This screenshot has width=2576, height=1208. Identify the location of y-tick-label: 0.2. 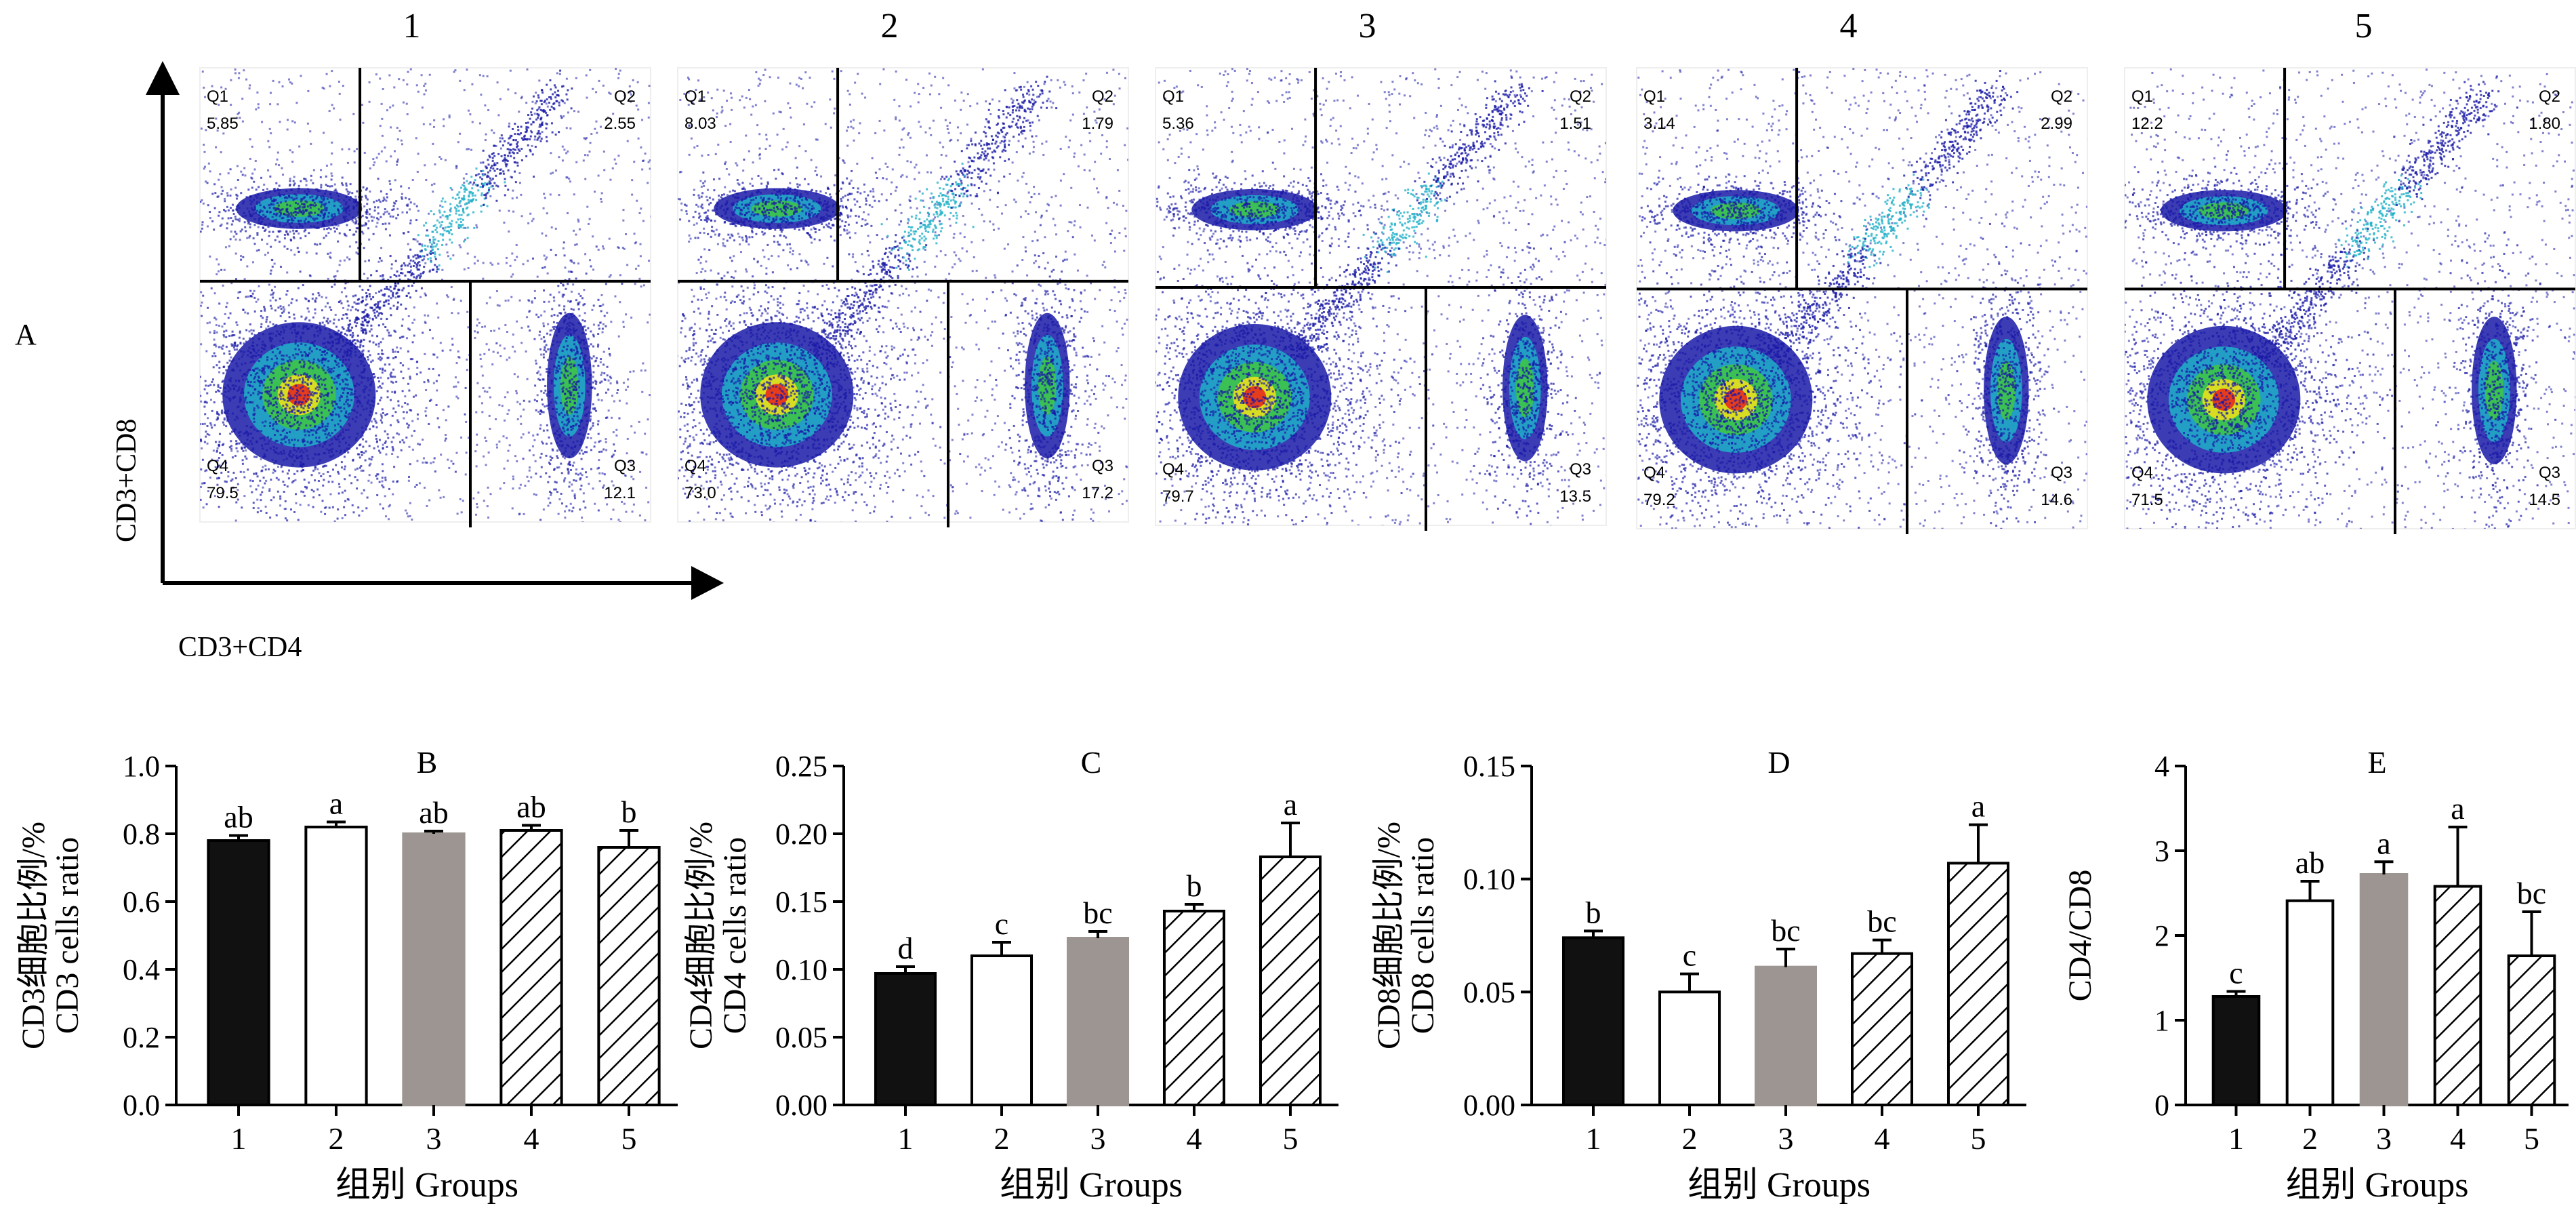
(142, 1037).